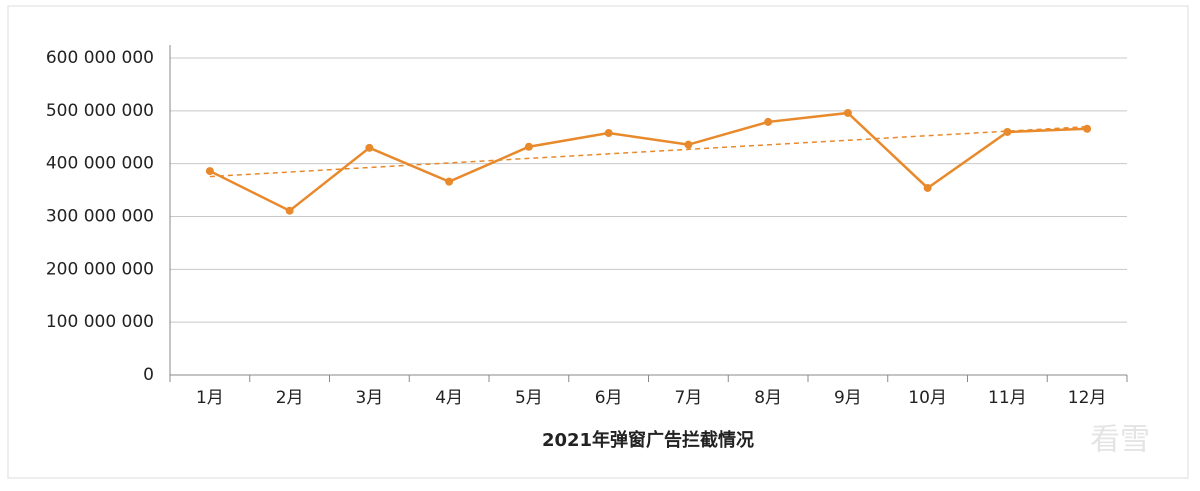  Describe the element at coordinates (768, 398) in the screenshot. I see `x-tick-label: 8月` at that location.